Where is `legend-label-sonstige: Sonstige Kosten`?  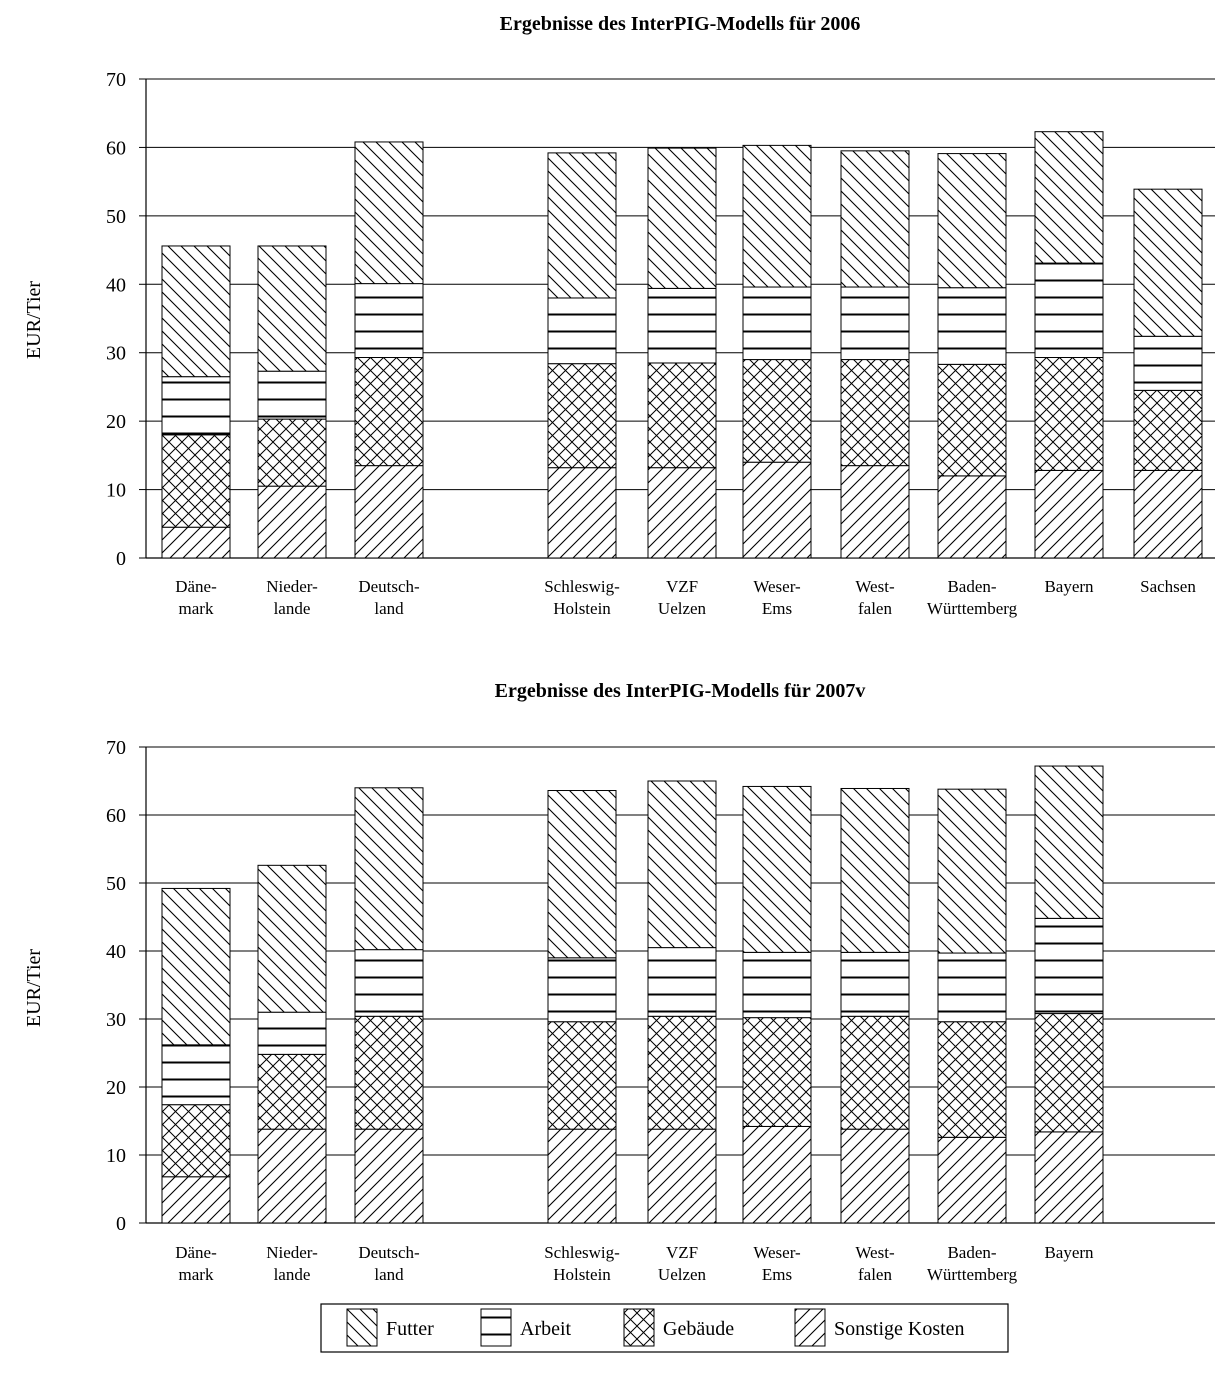
legend-label-sonstige: Sonstige Kosten is located at coordinates (899, 1329).